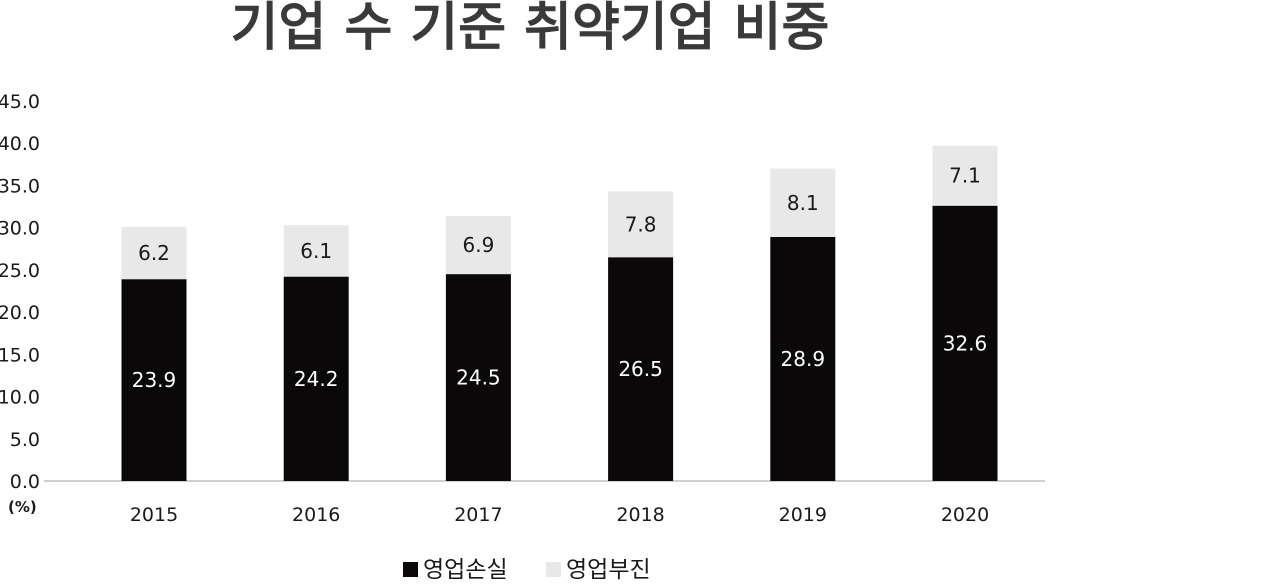 The image size is (1280, 584). Describe the element at coordinates (527, 570) in the screenshot. I see `legend: 영업손실 영업부진` at that location.